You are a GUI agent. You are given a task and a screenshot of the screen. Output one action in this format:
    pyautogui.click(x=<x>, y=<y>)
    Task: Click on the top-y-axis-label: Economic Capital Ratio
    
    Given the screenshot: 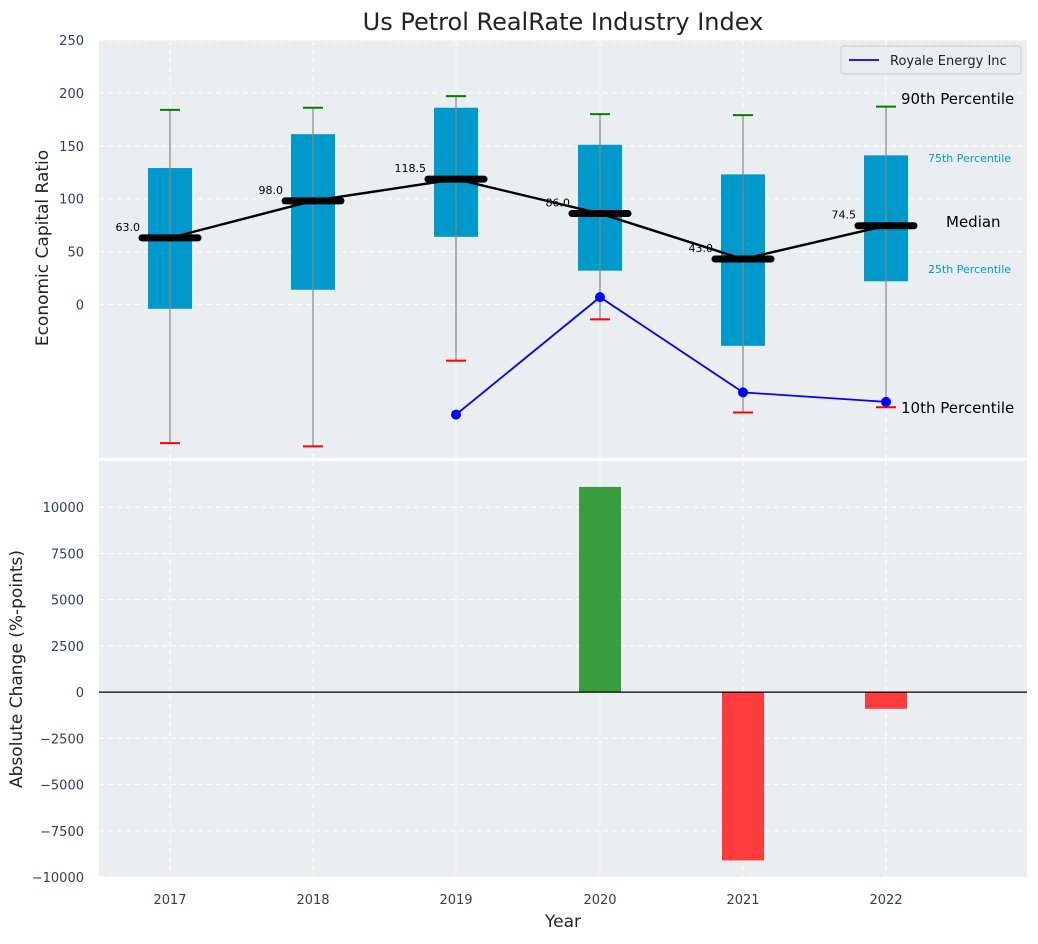 What is the action you would take?
    pyautogui.click(x=43, y=248)
    